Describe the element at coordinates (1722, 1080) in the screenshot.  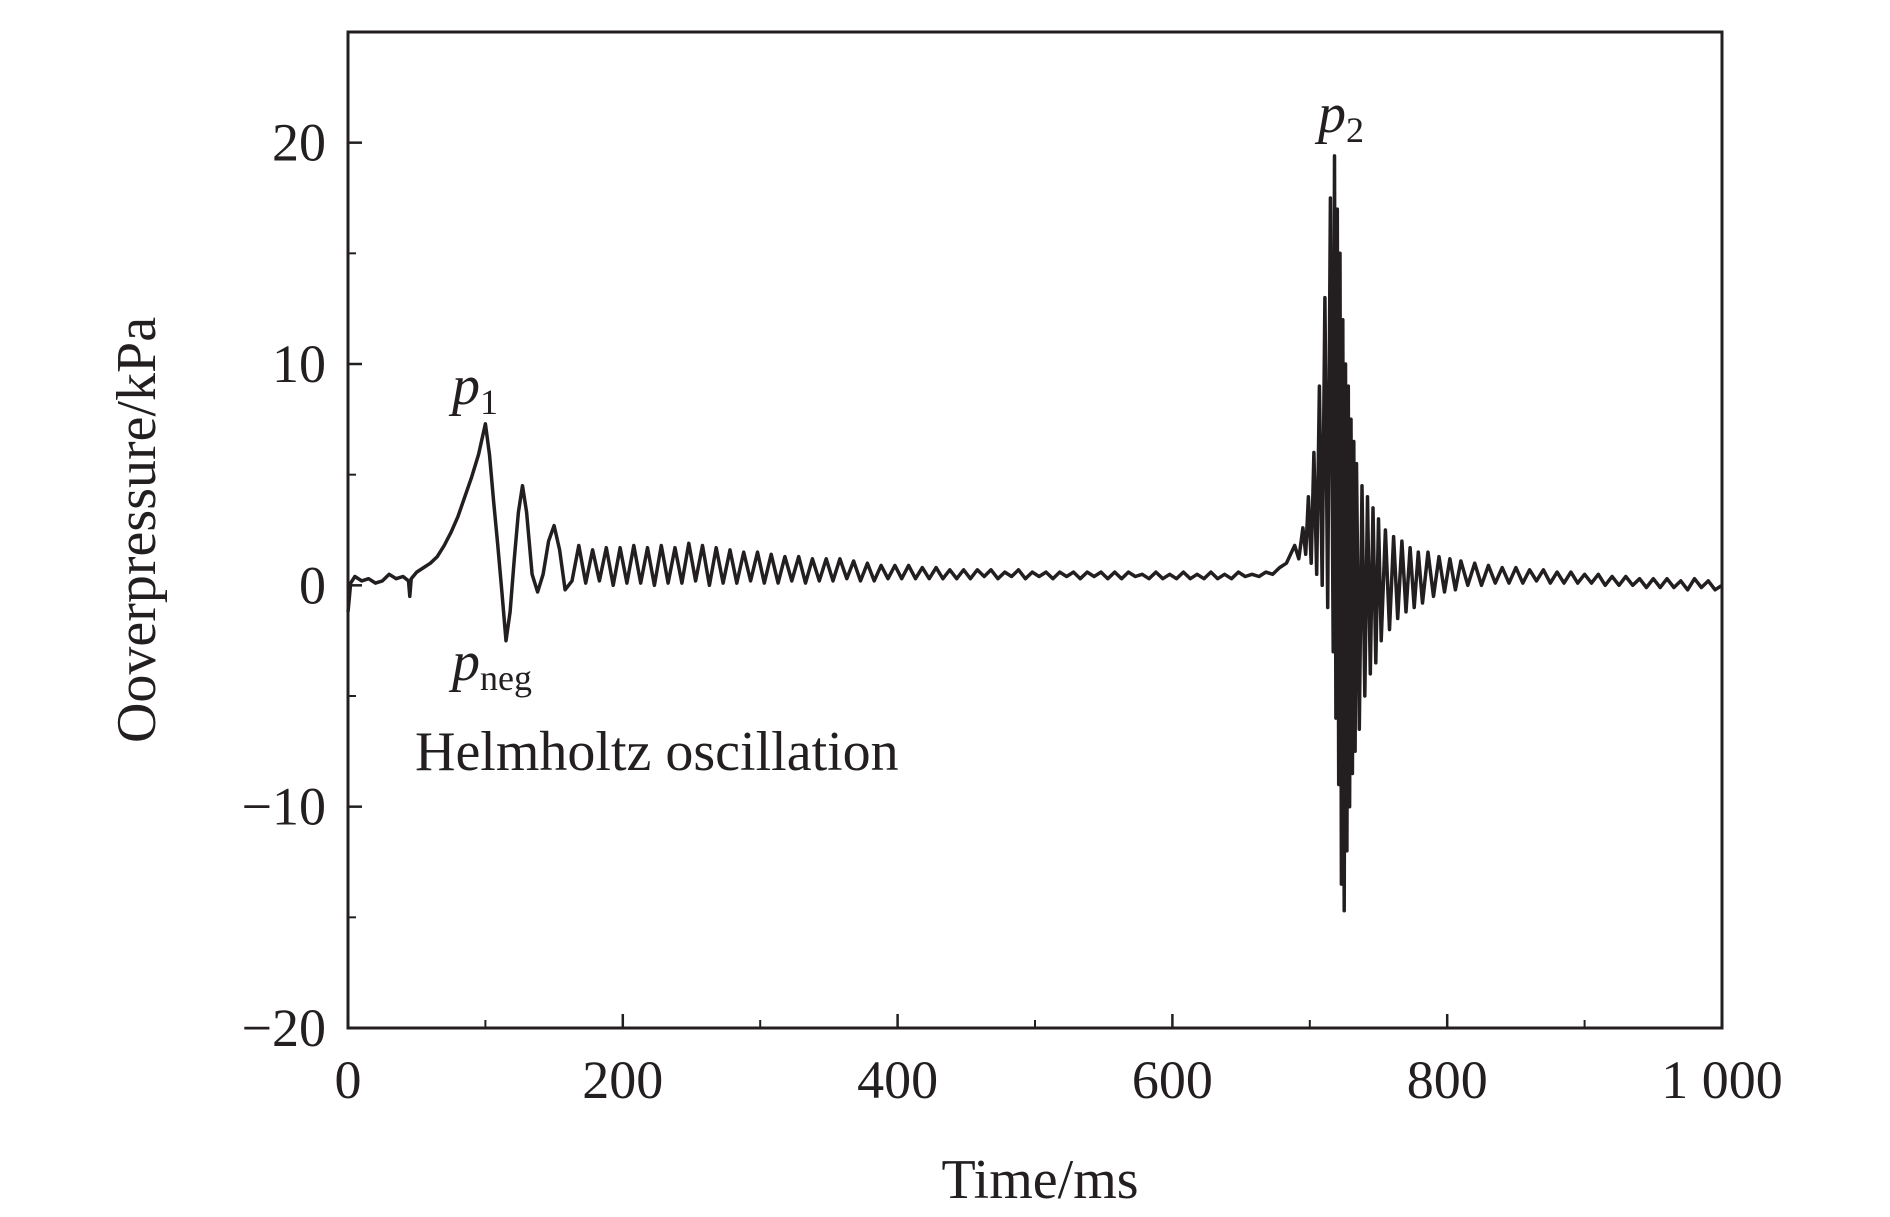
I see `x-tick-label: 1 000` at that location.